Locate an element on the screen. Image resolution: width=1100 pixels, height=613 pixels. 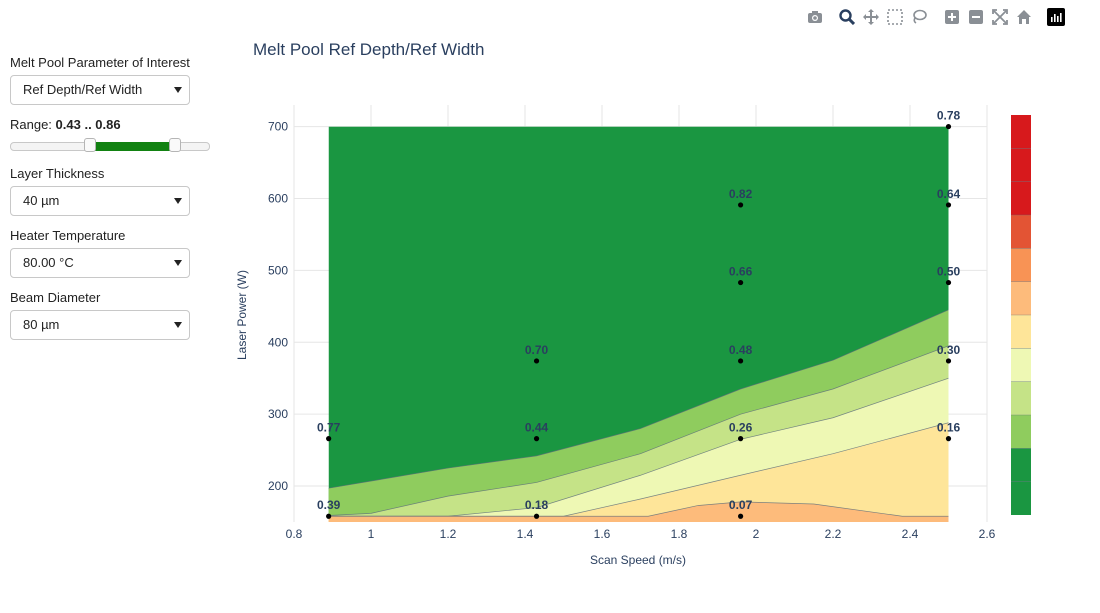
colorbar is located at coordinates (1021, 315).